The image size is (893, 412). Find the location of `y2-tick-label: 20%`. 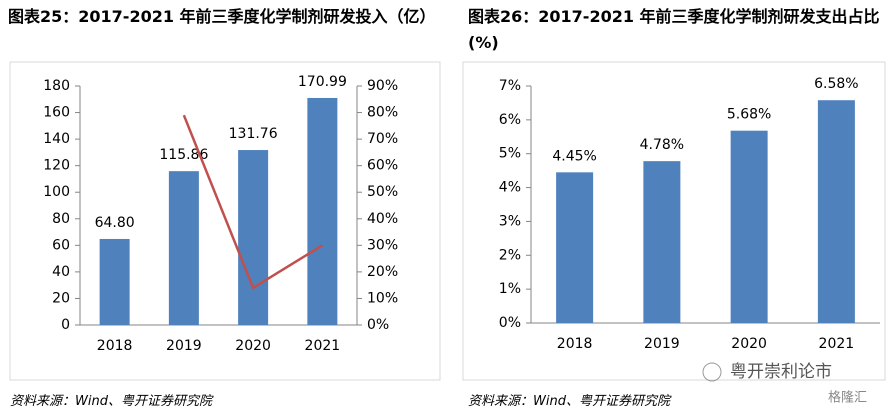

y2-tick-label: 20% is located at coordinates (382, 272).